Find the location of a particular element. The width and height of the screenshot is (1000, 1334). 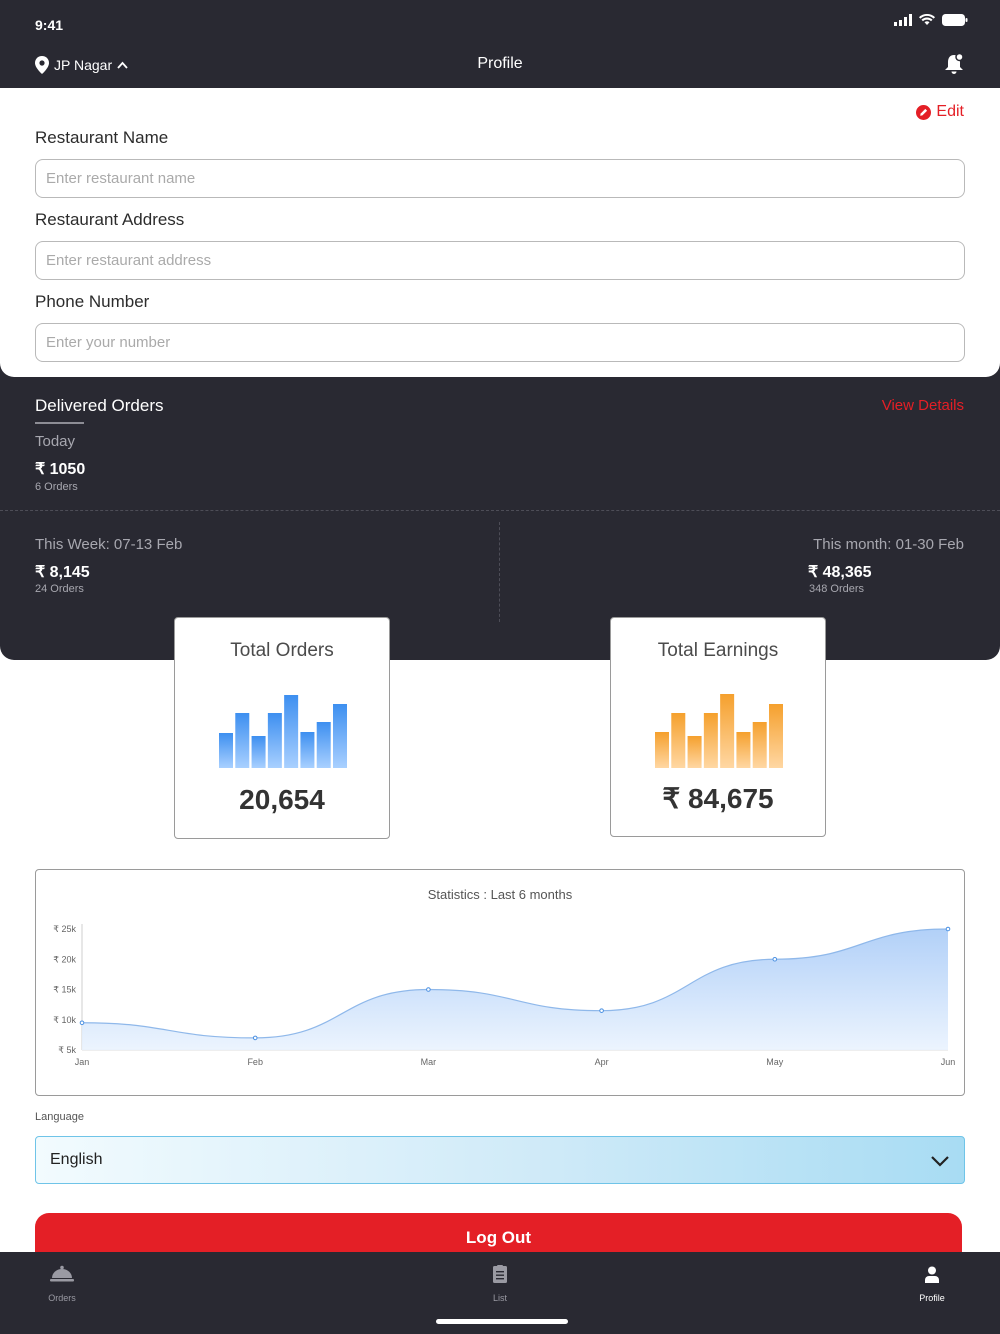

tab-profile: Profile is located at coordinates (932, 1282).